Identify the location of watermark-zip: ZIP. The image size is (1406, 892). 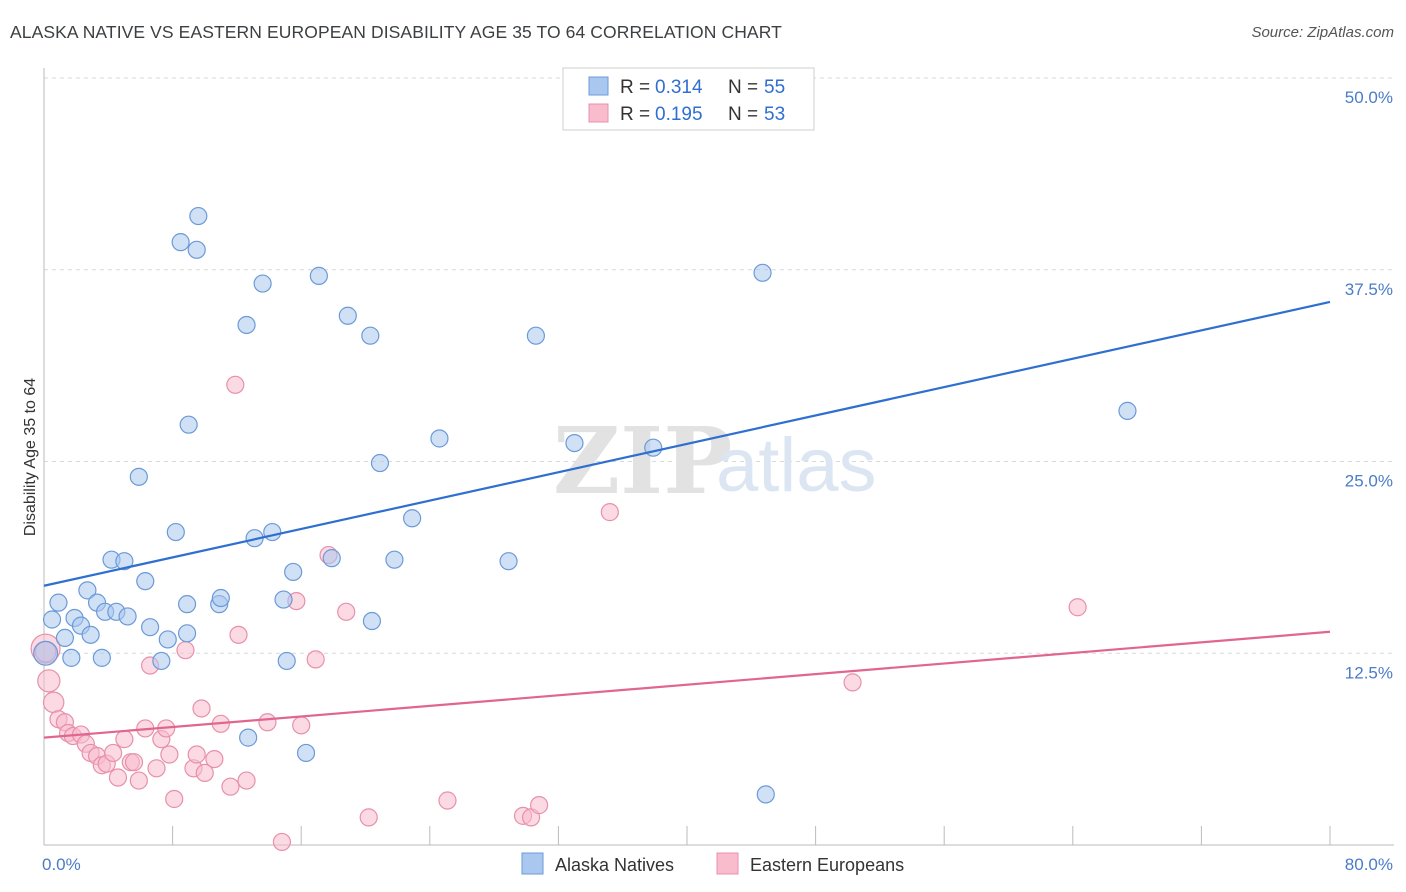
(642, 461).